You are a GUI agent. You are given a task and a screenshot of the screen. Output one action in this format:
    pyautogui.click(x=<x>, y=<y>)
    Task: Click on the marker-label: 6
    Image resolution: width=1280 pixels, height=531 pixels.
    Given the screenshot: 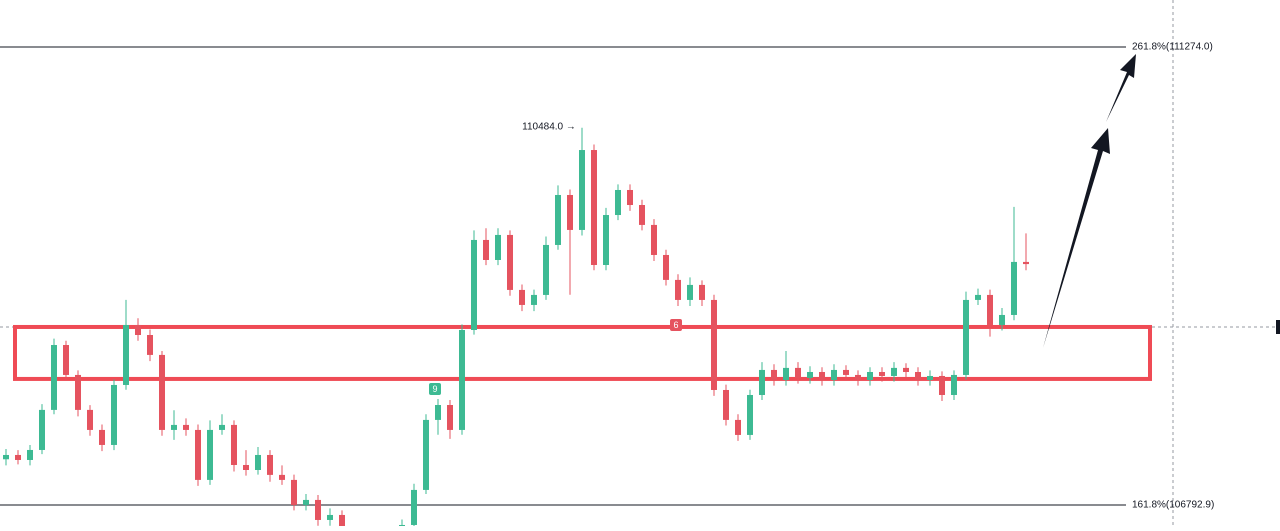 What is the action you would take?
    pyautogui.click(x=675, y=325)
    